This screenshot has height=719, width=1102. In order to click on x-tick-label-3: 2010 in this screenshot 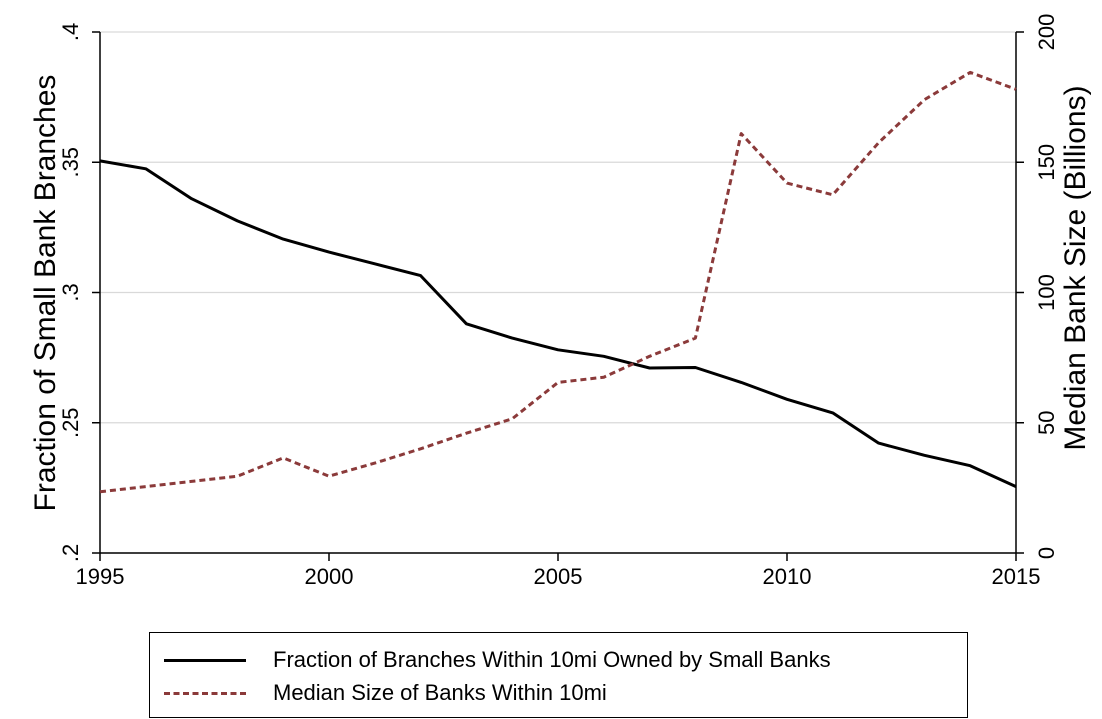, I will do `click(787, 576)`.